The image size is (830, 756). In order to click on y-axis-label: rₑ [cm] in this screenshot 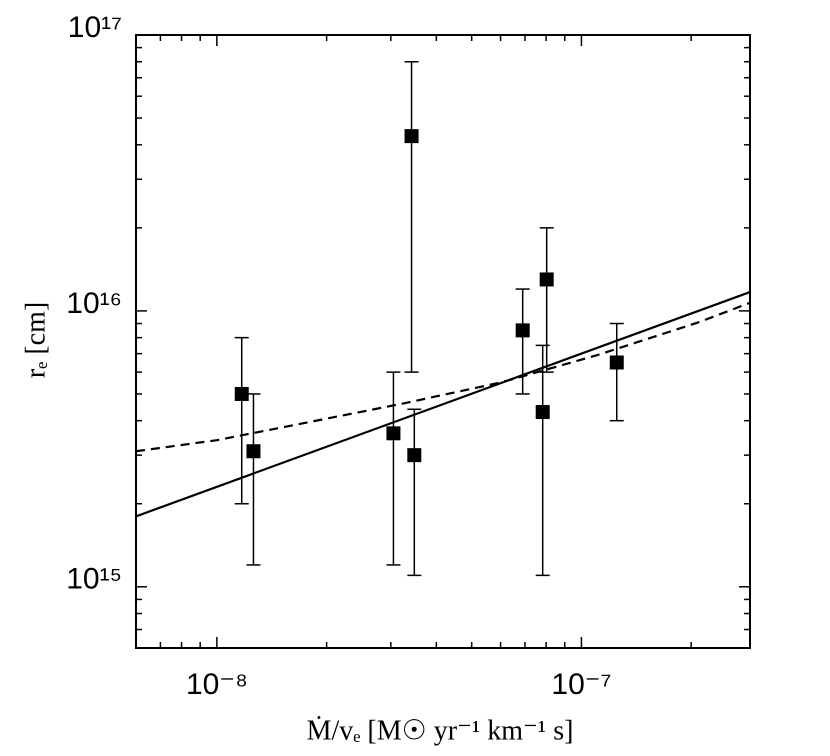, I will do `click(35, 340)`.